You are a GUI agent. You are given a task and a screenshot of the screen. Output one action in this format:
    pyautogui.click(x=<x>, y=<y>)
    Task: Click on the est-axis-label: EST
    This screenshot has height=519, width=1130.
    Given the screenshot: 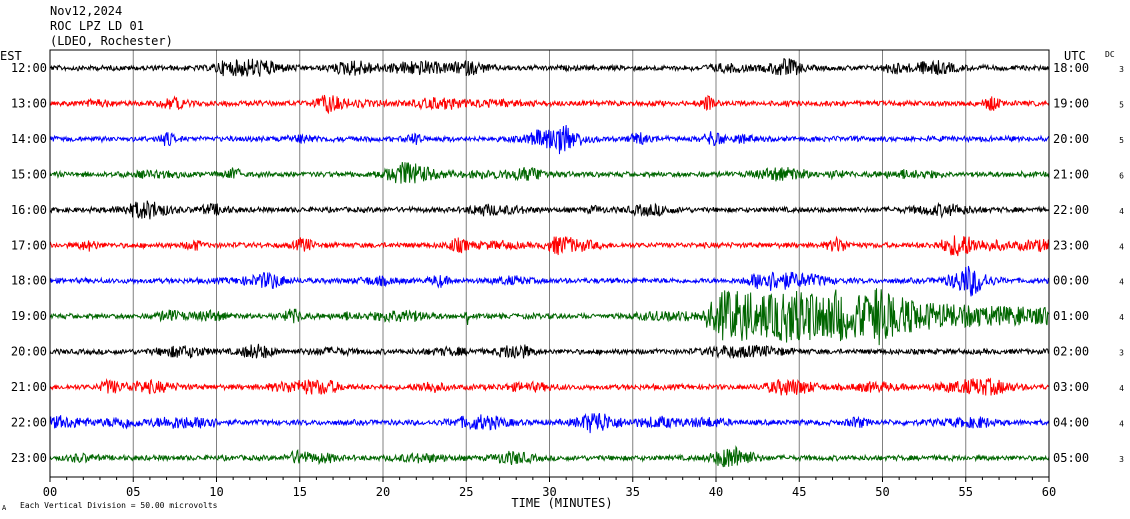 What is the action you would take?
    pyautogui.click(x=11, y=56)
    